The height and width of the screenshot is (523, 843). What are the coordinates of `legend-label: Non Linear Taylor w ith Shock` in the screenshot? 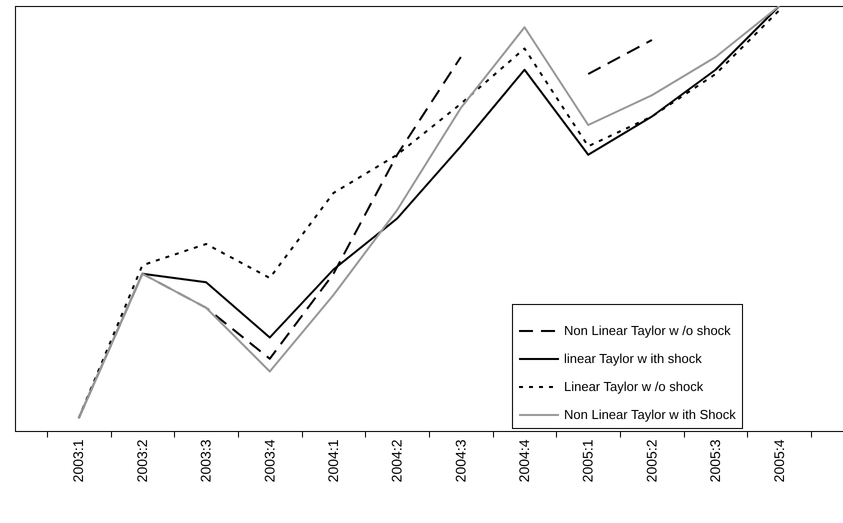 It's located at (650, 414).